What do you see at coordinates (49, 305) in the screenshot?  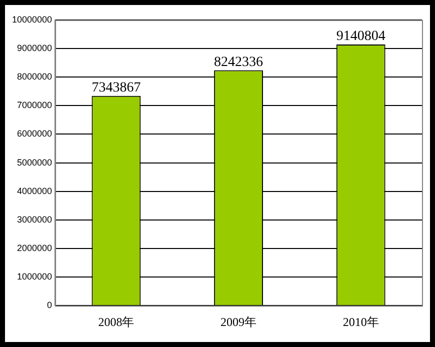 I see `y-tick-label: 0` at bounding box center [49, 305].